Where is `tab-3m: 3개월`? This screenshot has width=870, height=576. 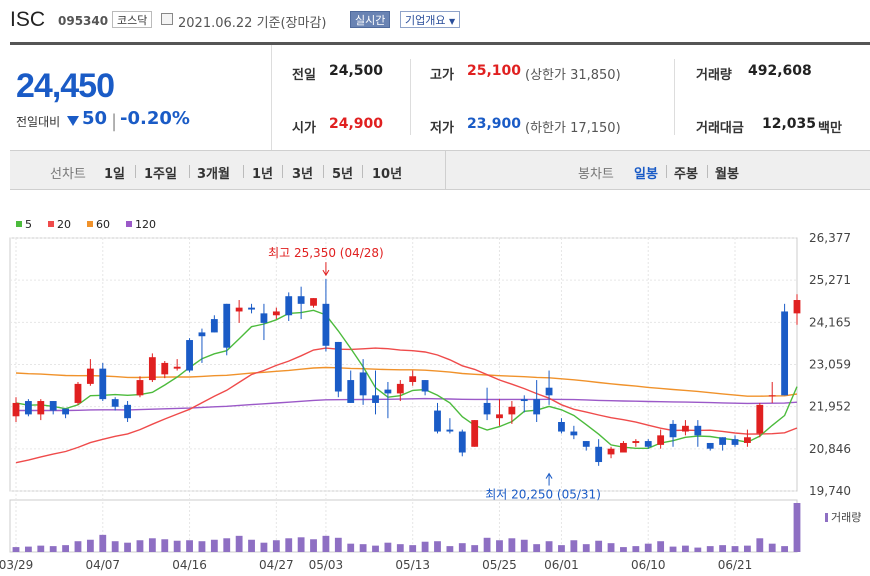 tab-3m: 3개월 is located at coordinates (213, 174).